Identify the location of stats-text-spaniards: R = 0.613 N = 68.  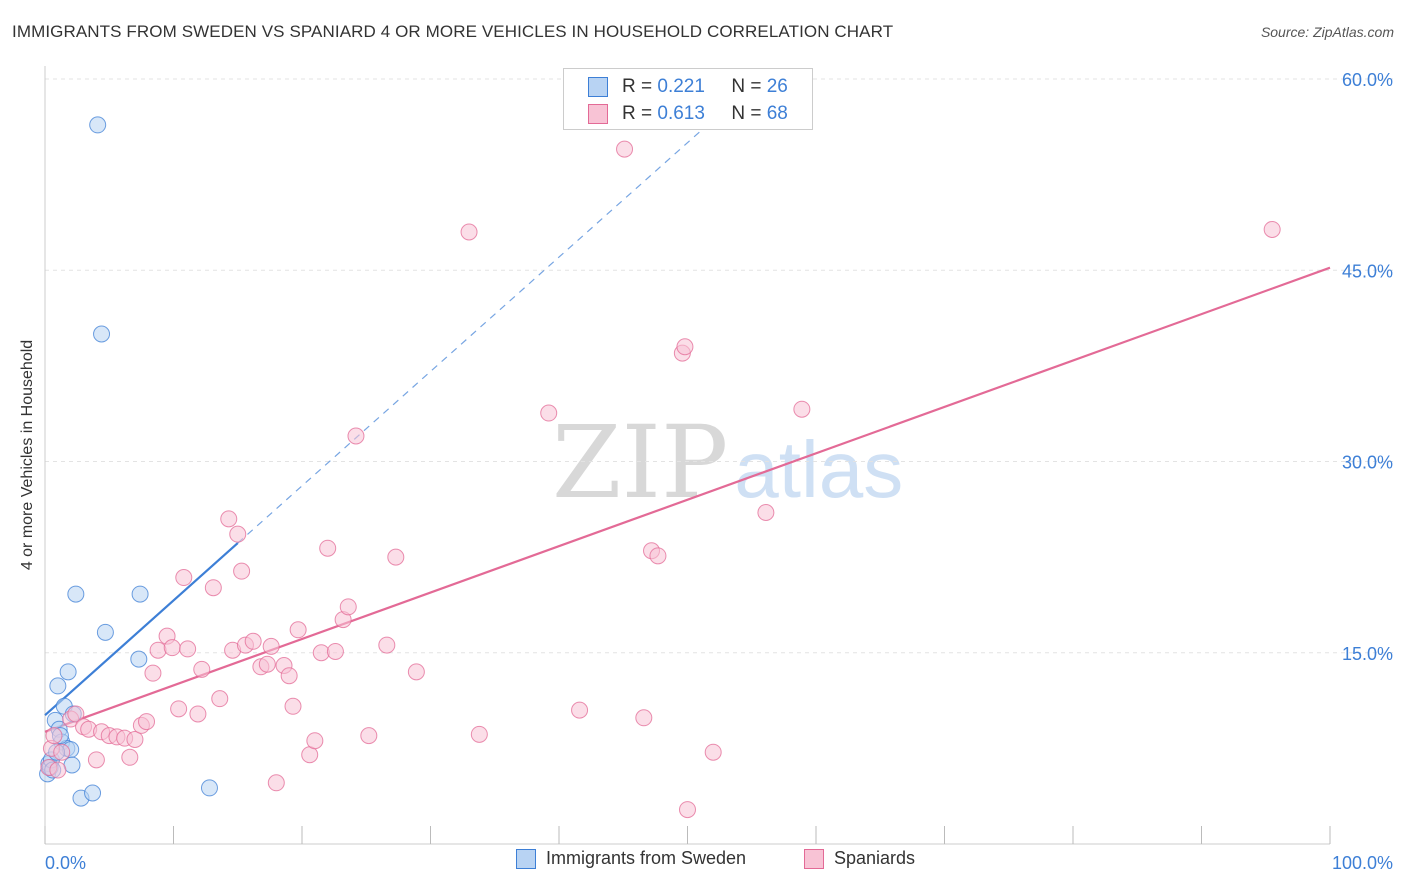
(705, 114).